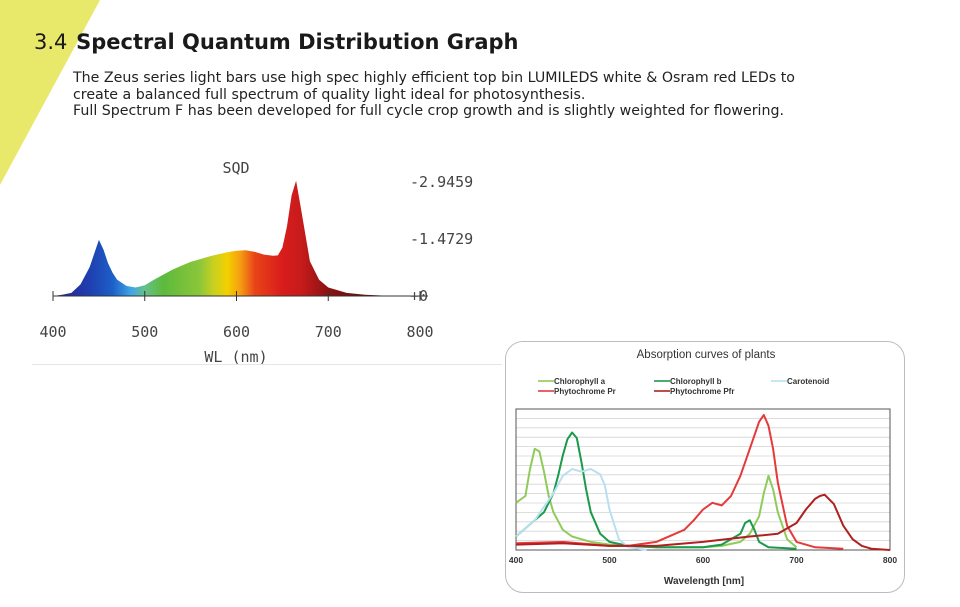  Describe the element at coordinates (419, 332) in the screenshot. I see `sqd-x-tick-label: 800` at that location.